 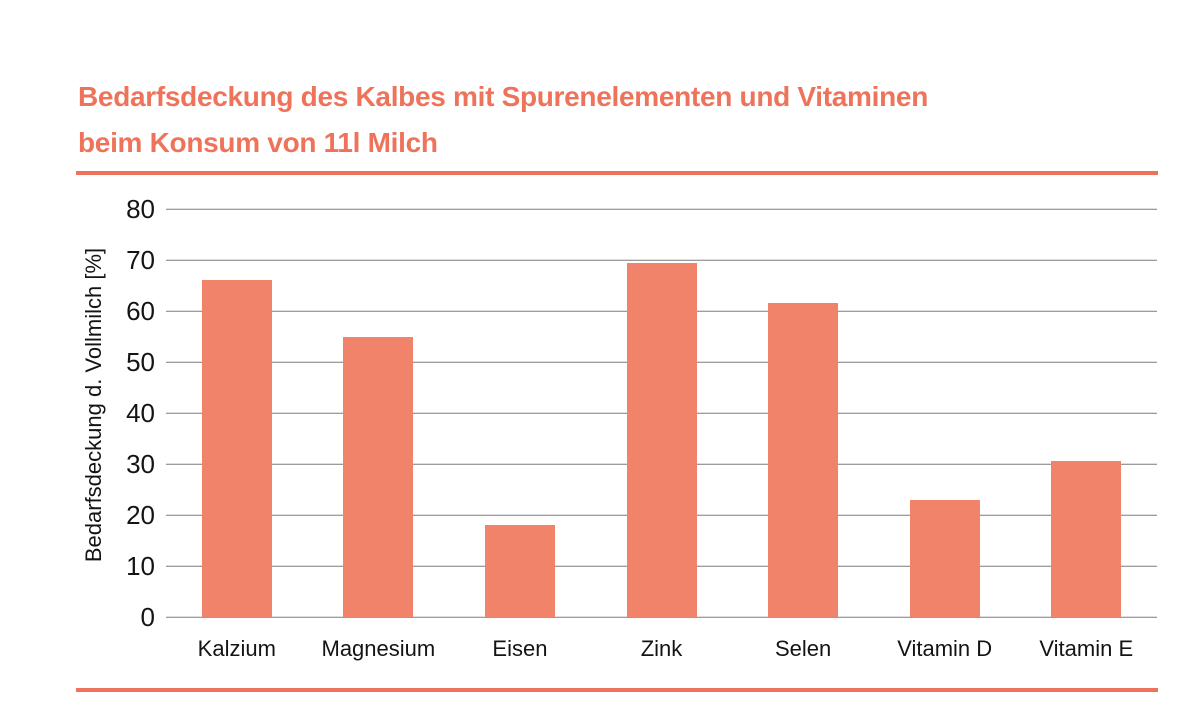 I want to click on top-divider, so click(x=617, y=173).